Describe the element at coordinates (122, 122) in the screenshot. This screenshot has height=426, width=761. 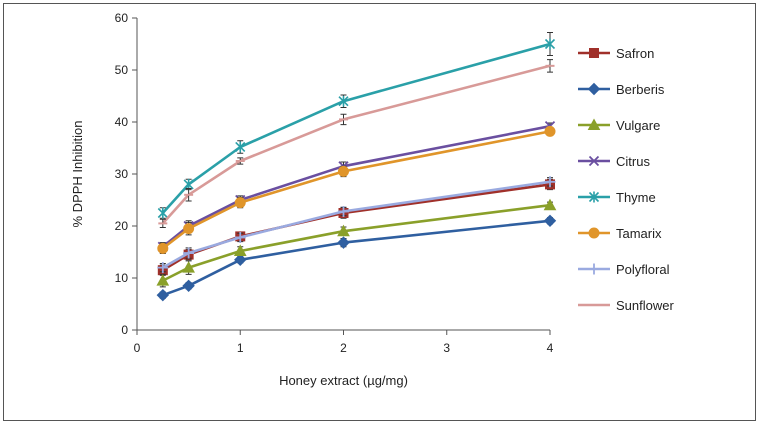
I see `y-tick-label: 40` at that location.